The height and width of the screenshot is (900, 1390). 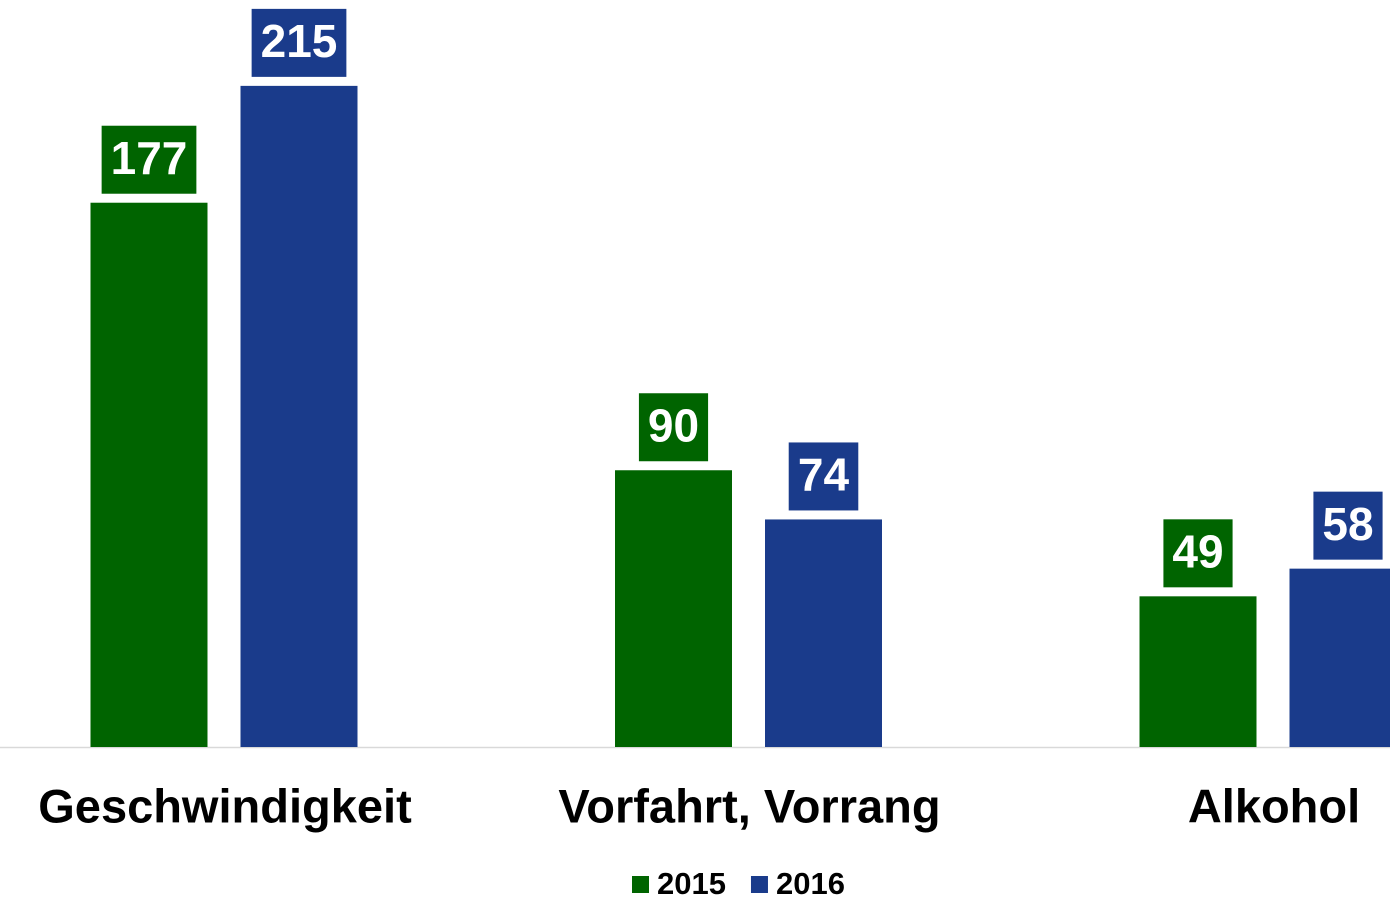 What do you see at coordinates (1274, 805) in the screenshot?
I see `x-tick-label: Alkohol` at bounding box center [1274, 805].